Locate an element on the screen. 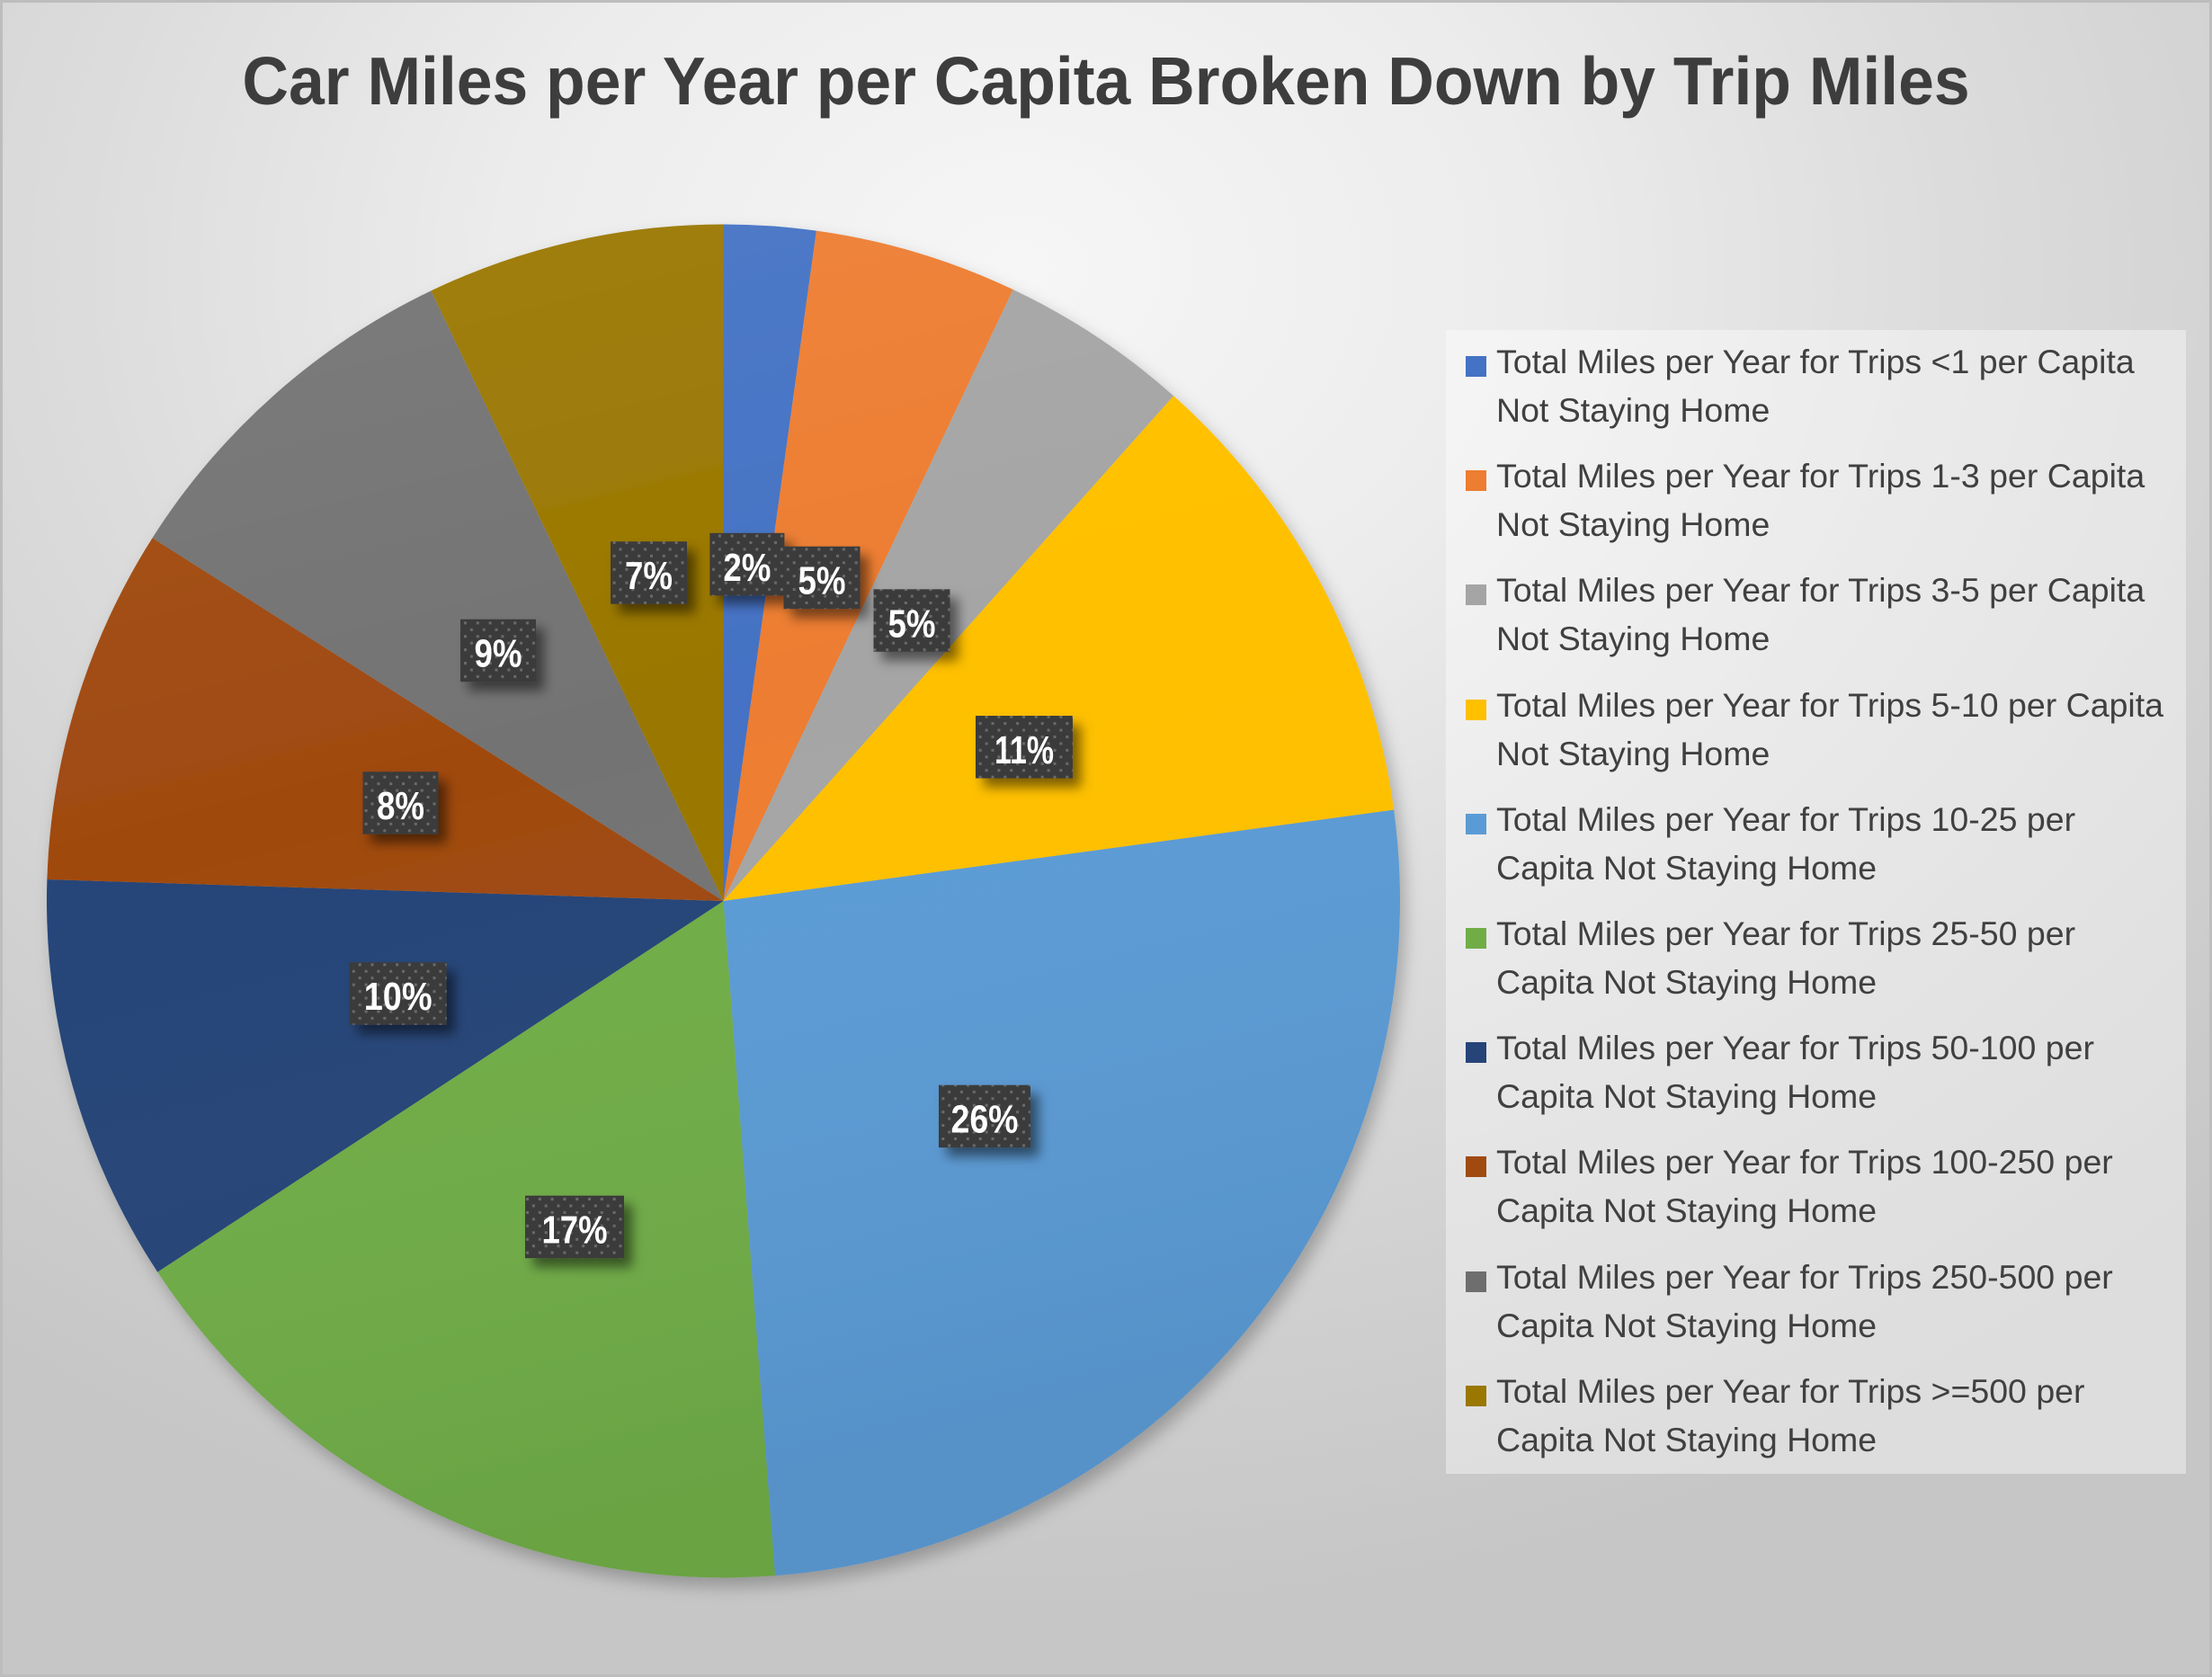 The width and height of the screenshot is (2212, 1677). svg-text: 8% is located at coordinates (400, 806).